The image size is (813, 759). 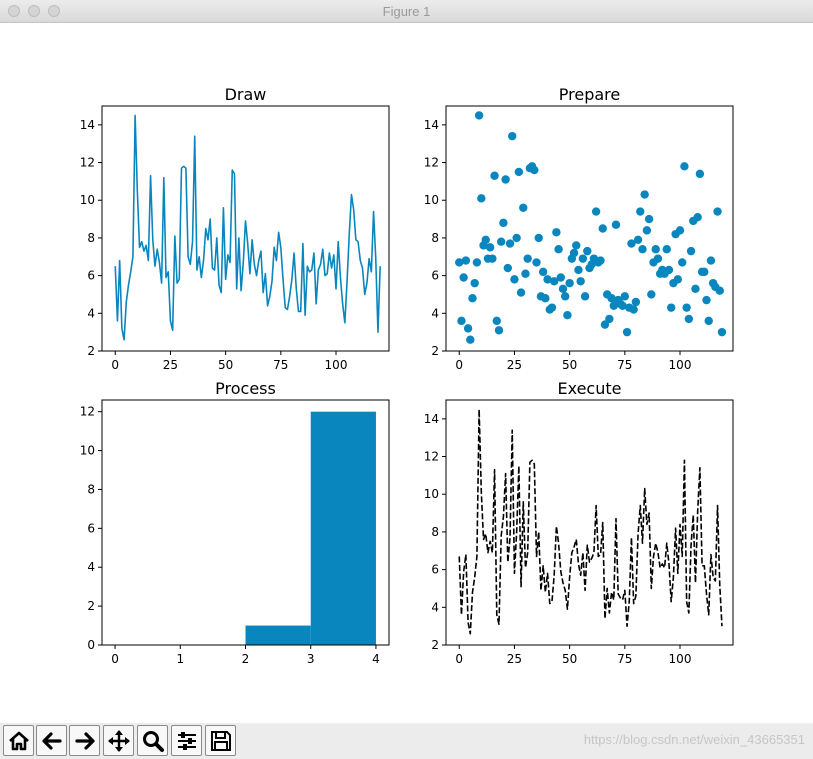 I want to click on window-title: Figure 1, so click(x=406, y=11).